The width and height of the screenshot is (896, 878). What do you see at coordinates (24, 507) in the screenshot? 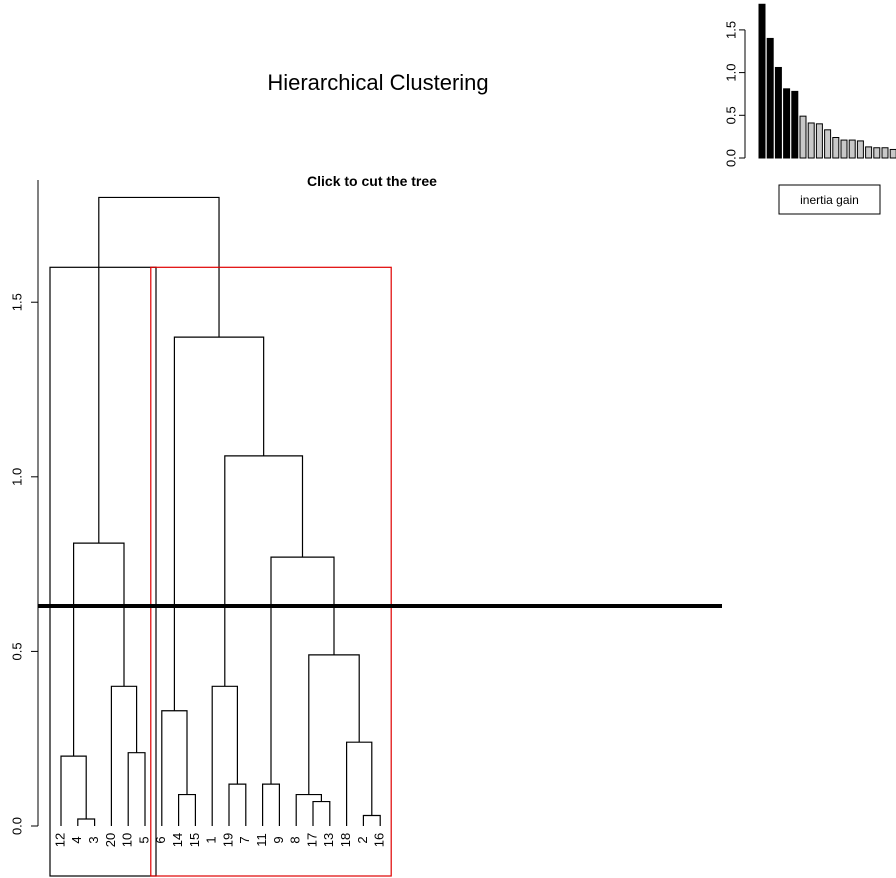
I see `dendrogram-y-axis: 0.0 0.5 1.0 1.5` at bounding box center [24, 507].